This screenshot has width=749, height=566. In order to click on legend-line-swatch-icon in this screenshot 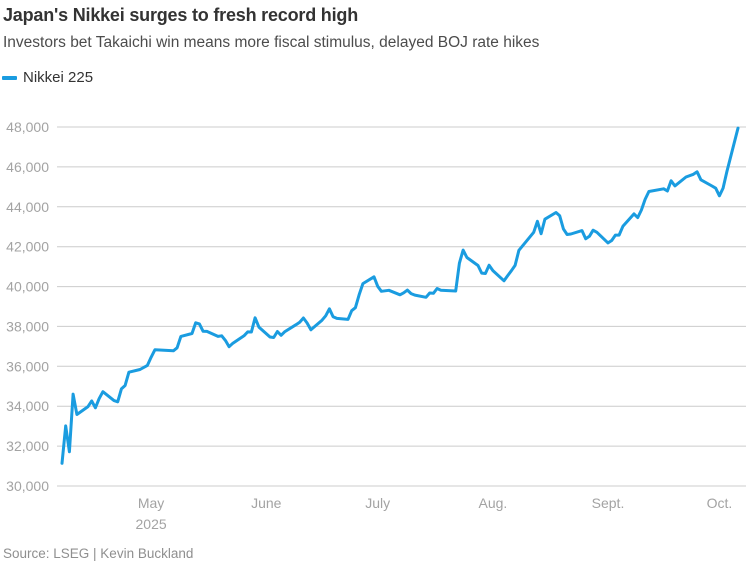, I will do `click(9, 77)`.